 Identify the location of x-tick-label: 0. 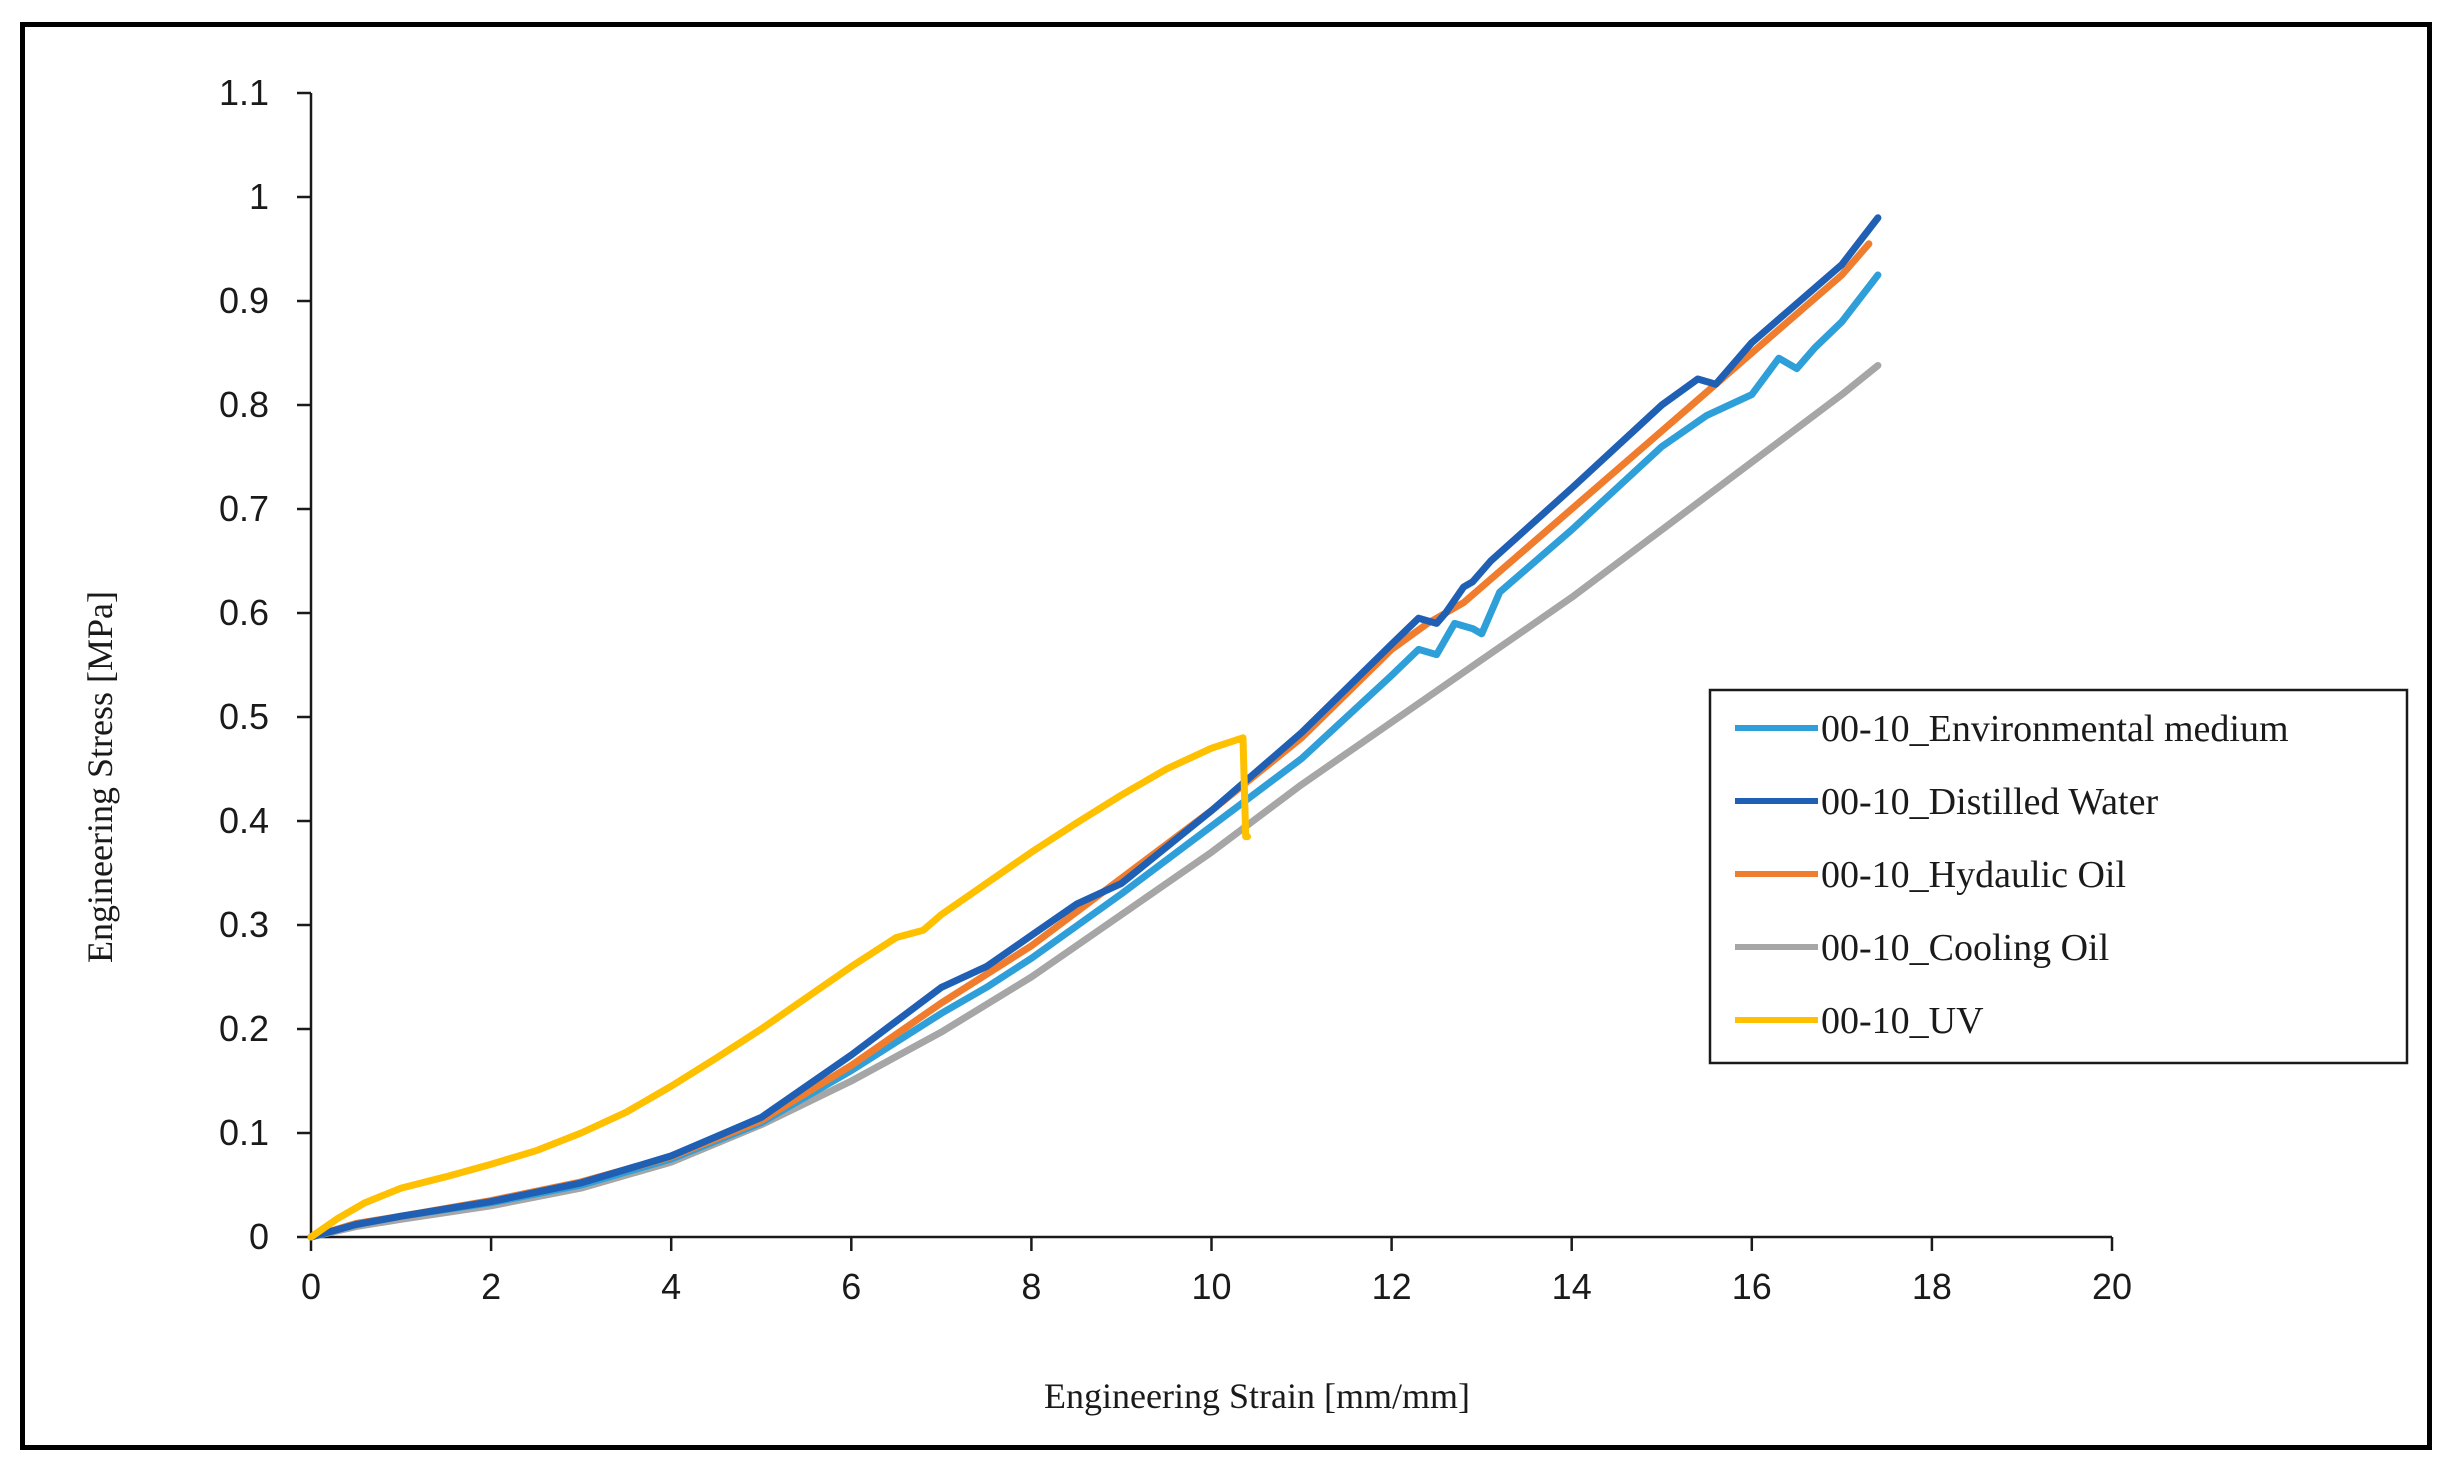
(311, 1286).